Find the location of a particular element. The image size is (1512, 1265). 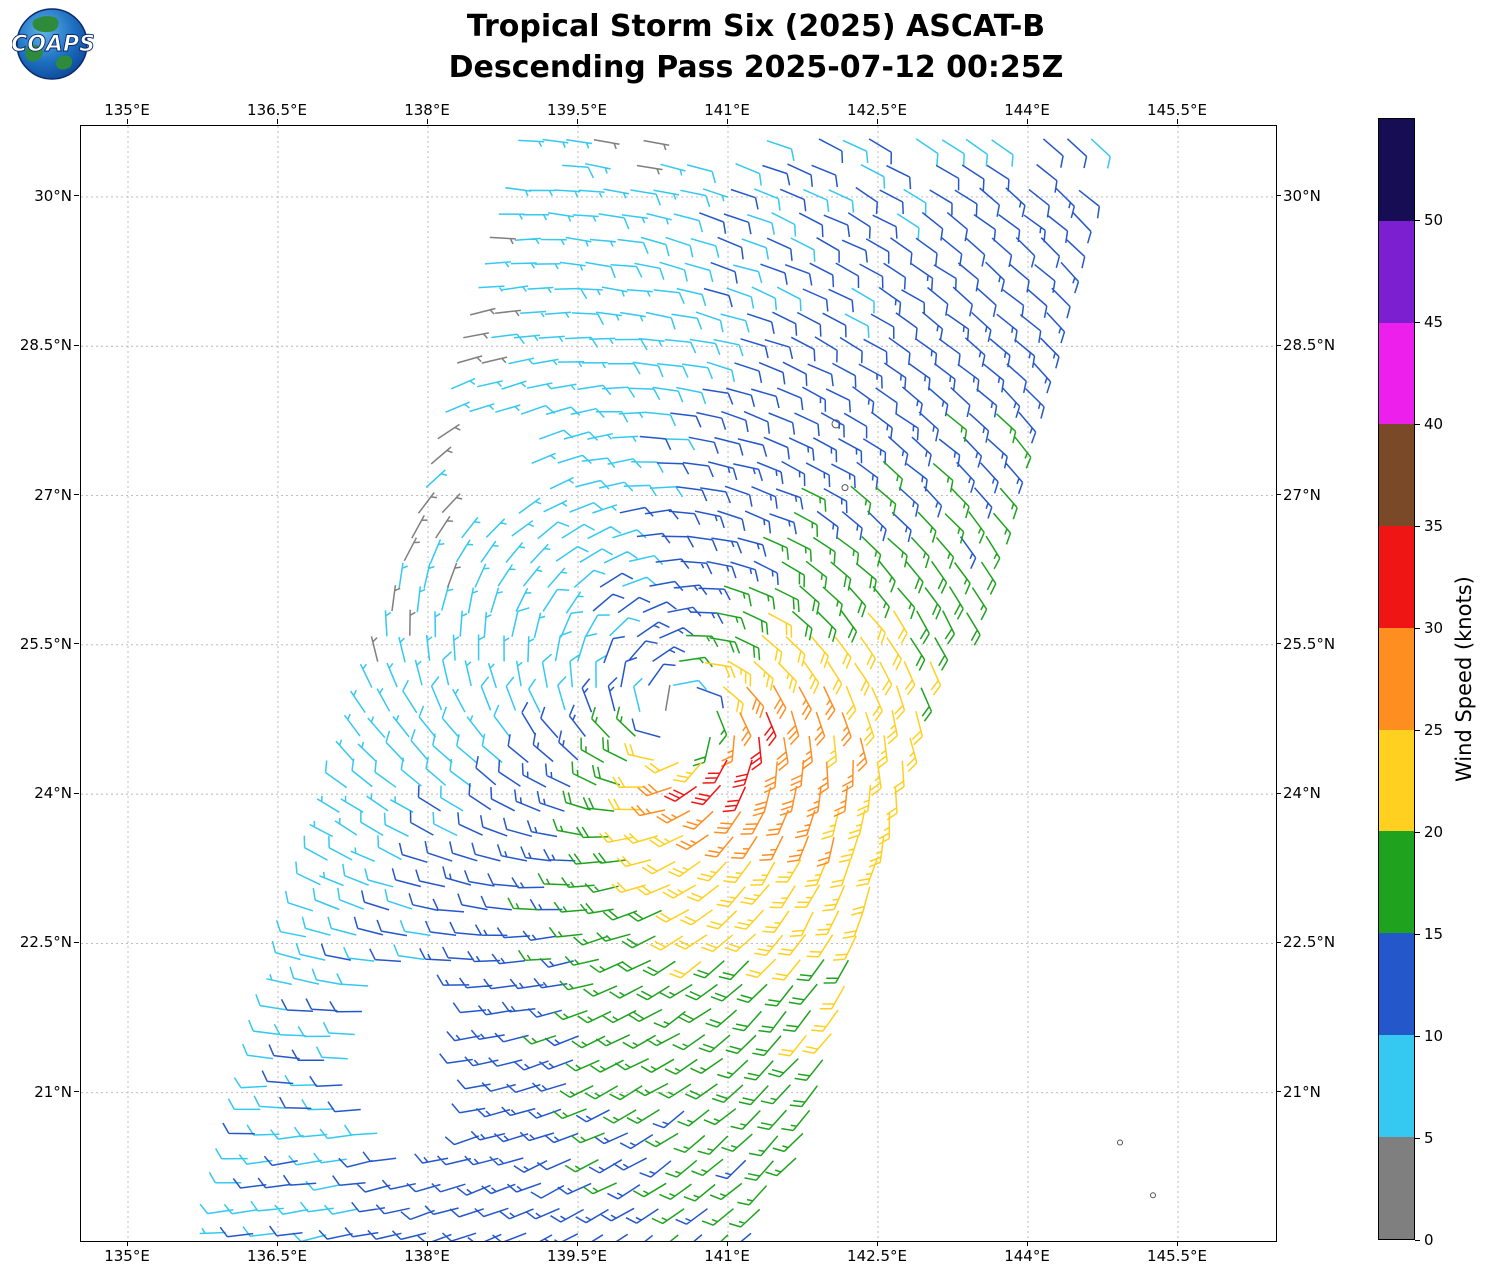

lat-tick-label-right: 28.5°N is located at coordinates (1309, 345).